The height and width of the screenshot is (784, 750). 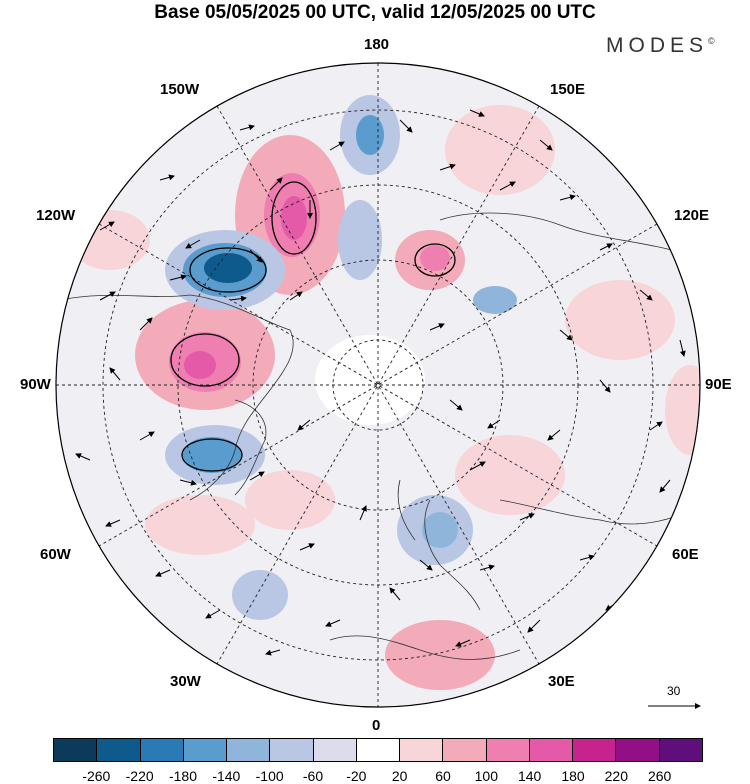 What do you see at coordinates (443, 776) in the screenshot?
I see `colorbar-tick-label: 60` at bounding box center [443, 776].